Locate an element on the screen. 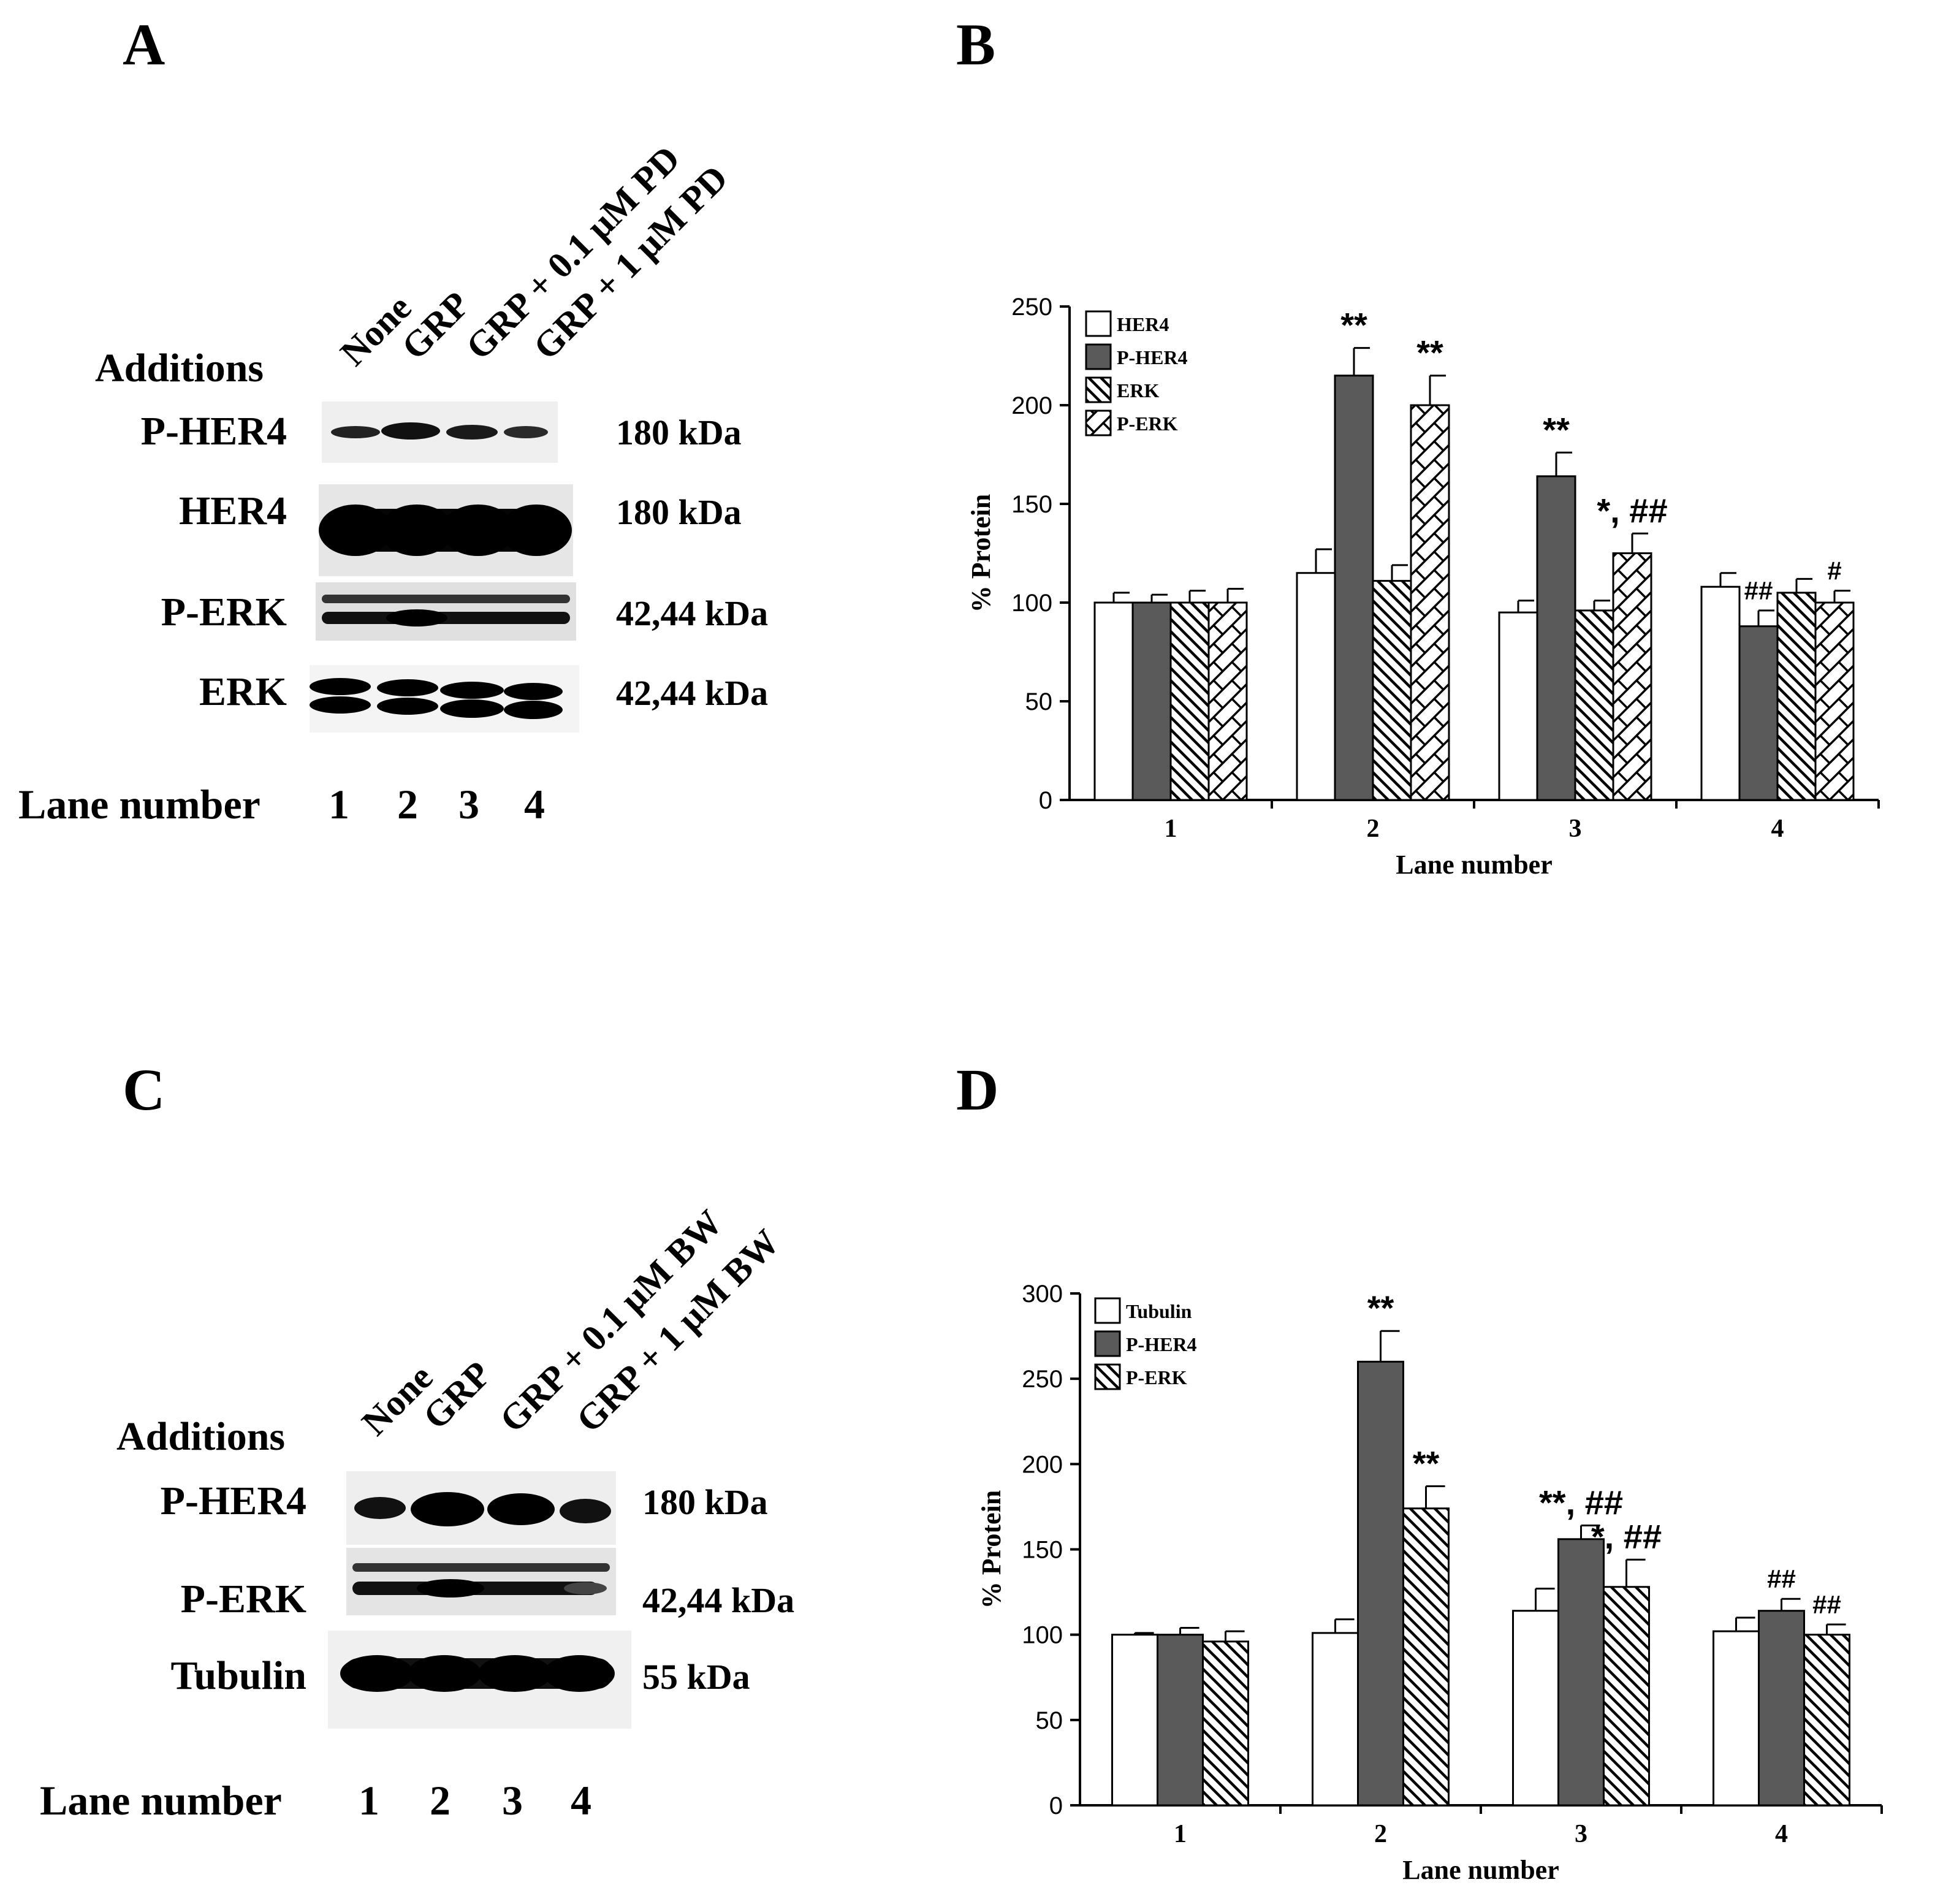  blot-a-row-3-protein: P-ERK is located at coordinates (224, 612).